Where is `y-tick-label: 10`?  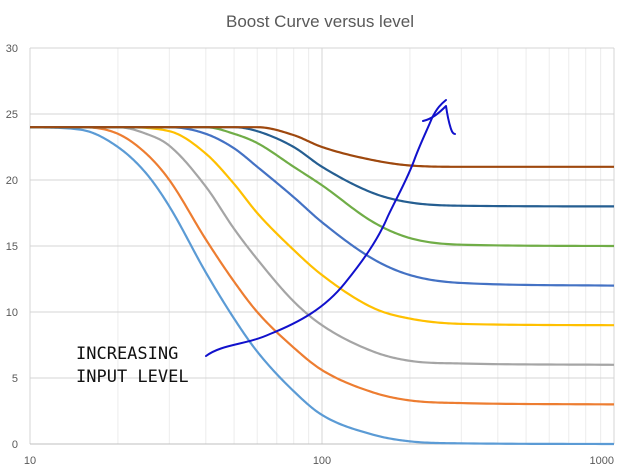
y-tick-label: 10 is located at coordinates (12, 313).